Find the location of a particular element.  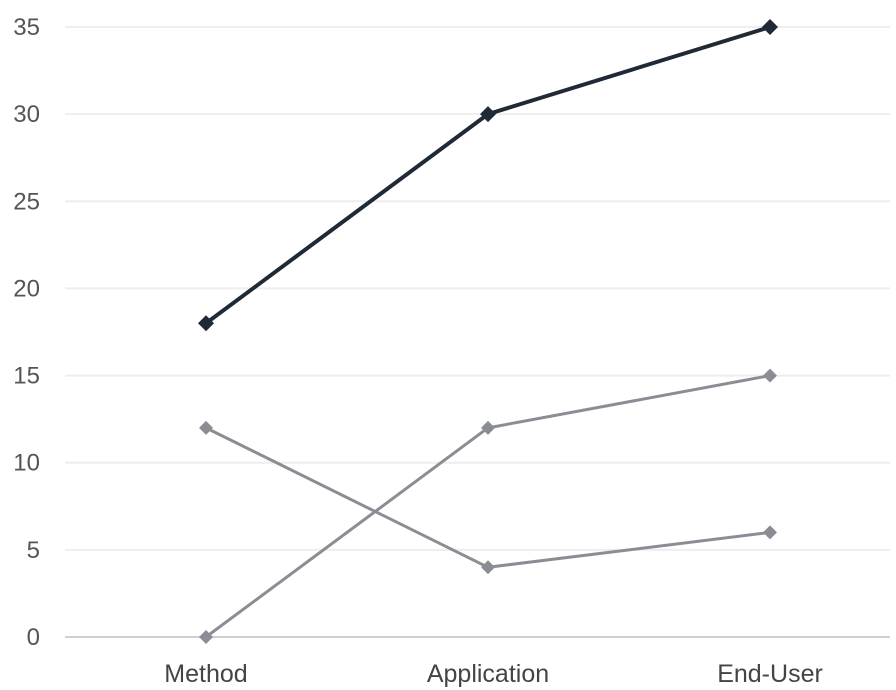

x-axis-category-labels: Method Application End-User is located at coordinates (493, 674).